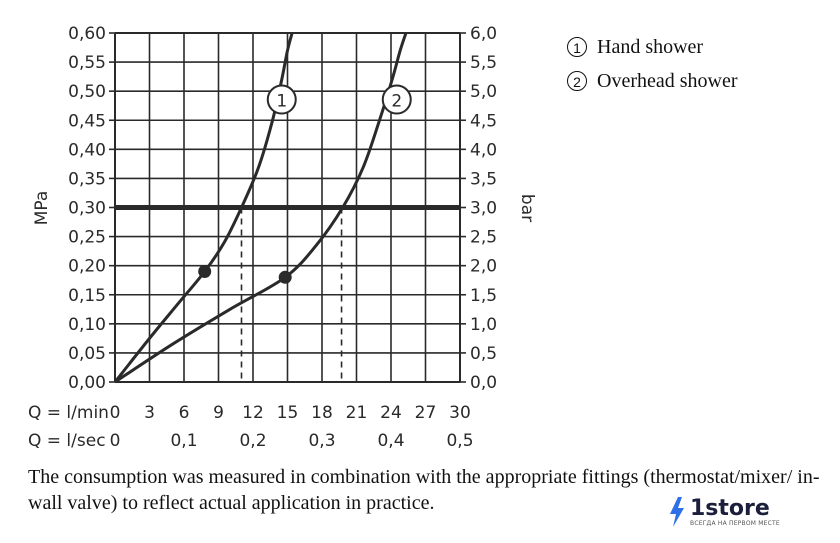  Describe the element at coordinates (483, 63) in the screenshot. I see `y-tick-label-right: 5,5` at that location.